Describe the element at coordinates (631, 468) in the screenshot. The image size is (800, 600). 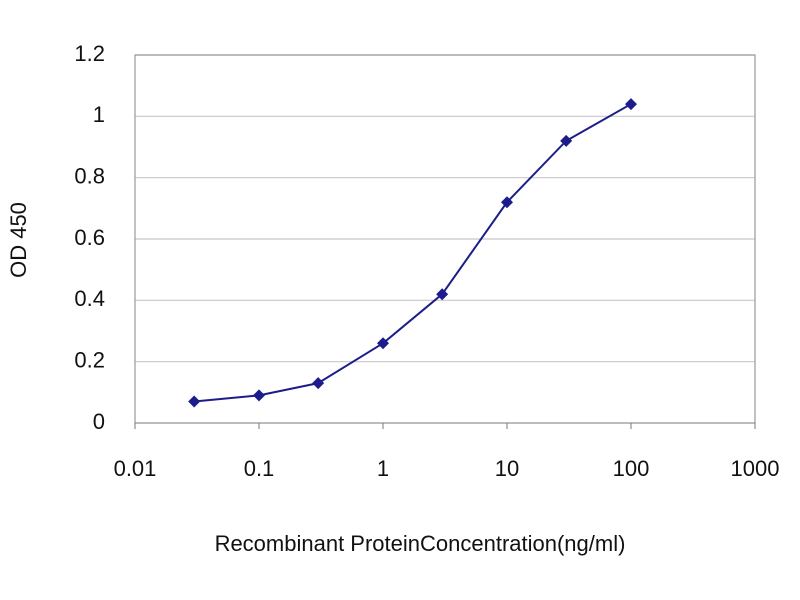
I see `x-tick-label: 100` at that location.